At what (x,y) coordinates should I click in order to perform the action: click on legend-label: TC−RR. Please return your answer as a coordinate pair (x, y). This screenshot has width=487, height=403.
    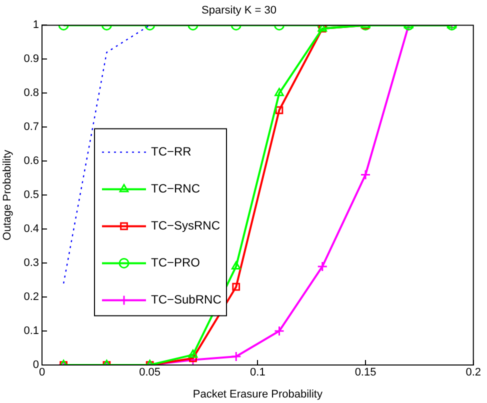
    Looking at the image, I should click on (171, 151).